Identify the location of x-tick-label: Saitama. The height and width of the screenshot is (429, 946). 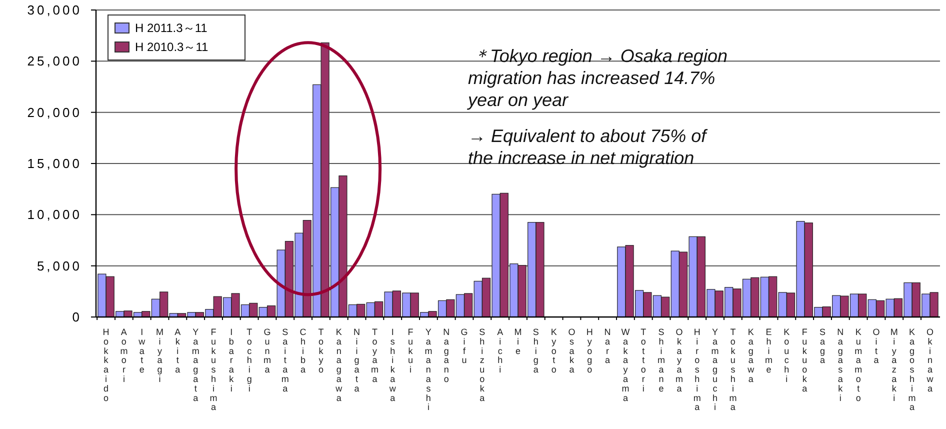
(285, 360).